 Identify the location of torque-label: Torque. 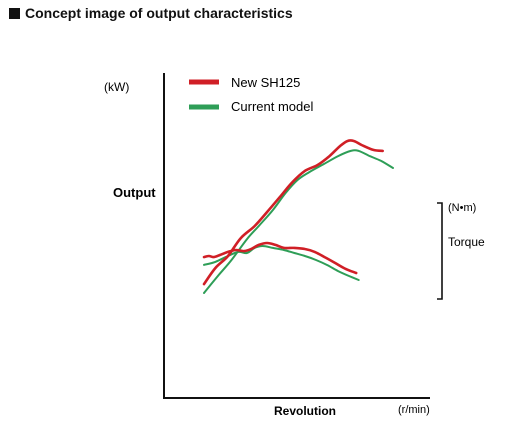
(466, 242).